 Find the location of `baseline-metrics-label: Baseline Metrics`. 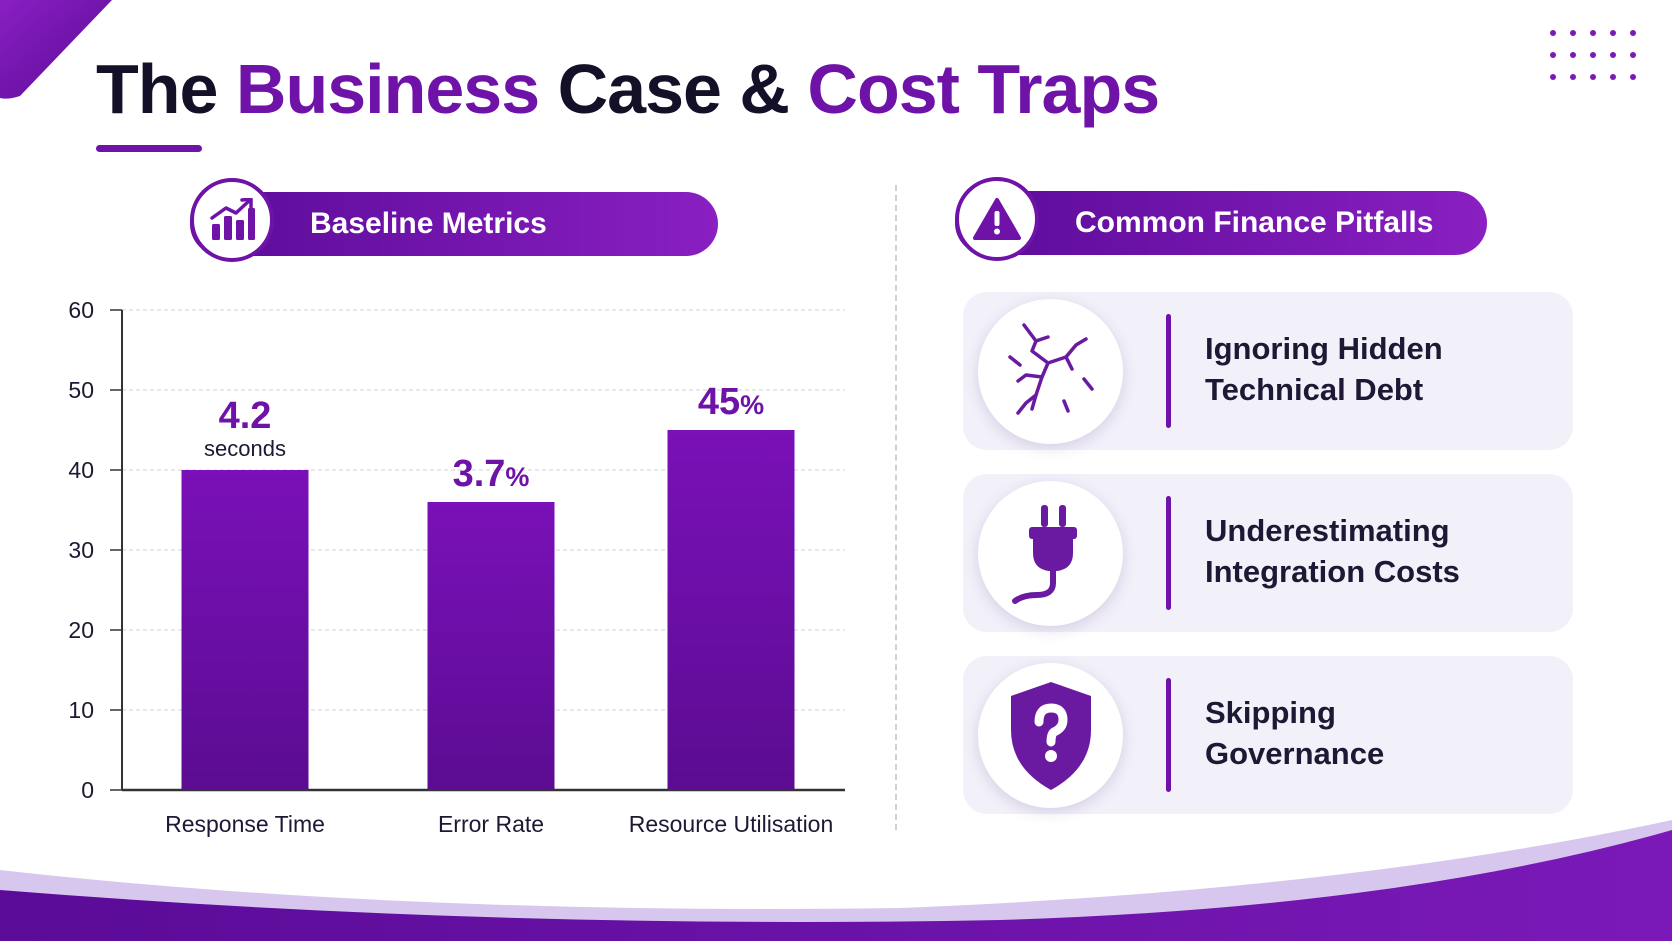

baseline-metrics-label: Baseline Metrics is located at coordinates (428, 223).